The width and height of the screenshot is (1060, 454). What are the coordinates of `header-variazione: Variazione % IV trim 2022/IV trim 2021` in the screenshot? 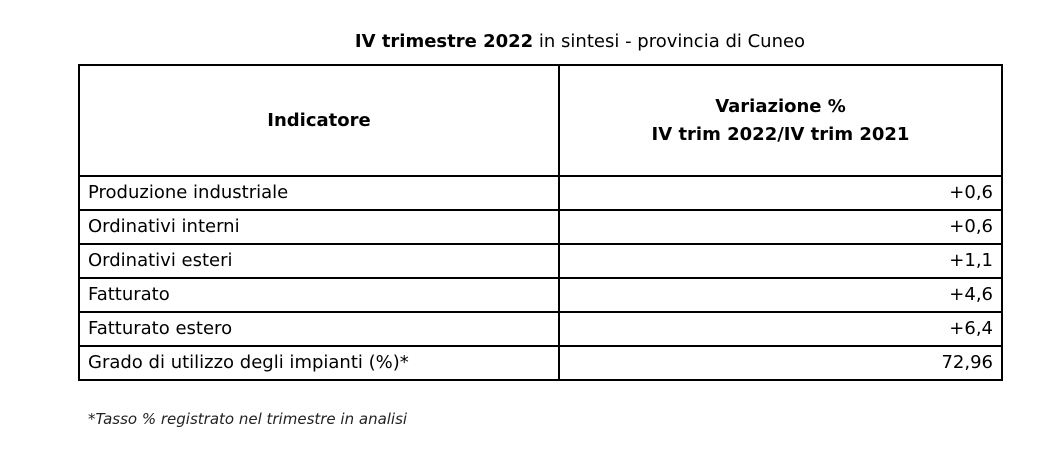 It's located at (780, 120).